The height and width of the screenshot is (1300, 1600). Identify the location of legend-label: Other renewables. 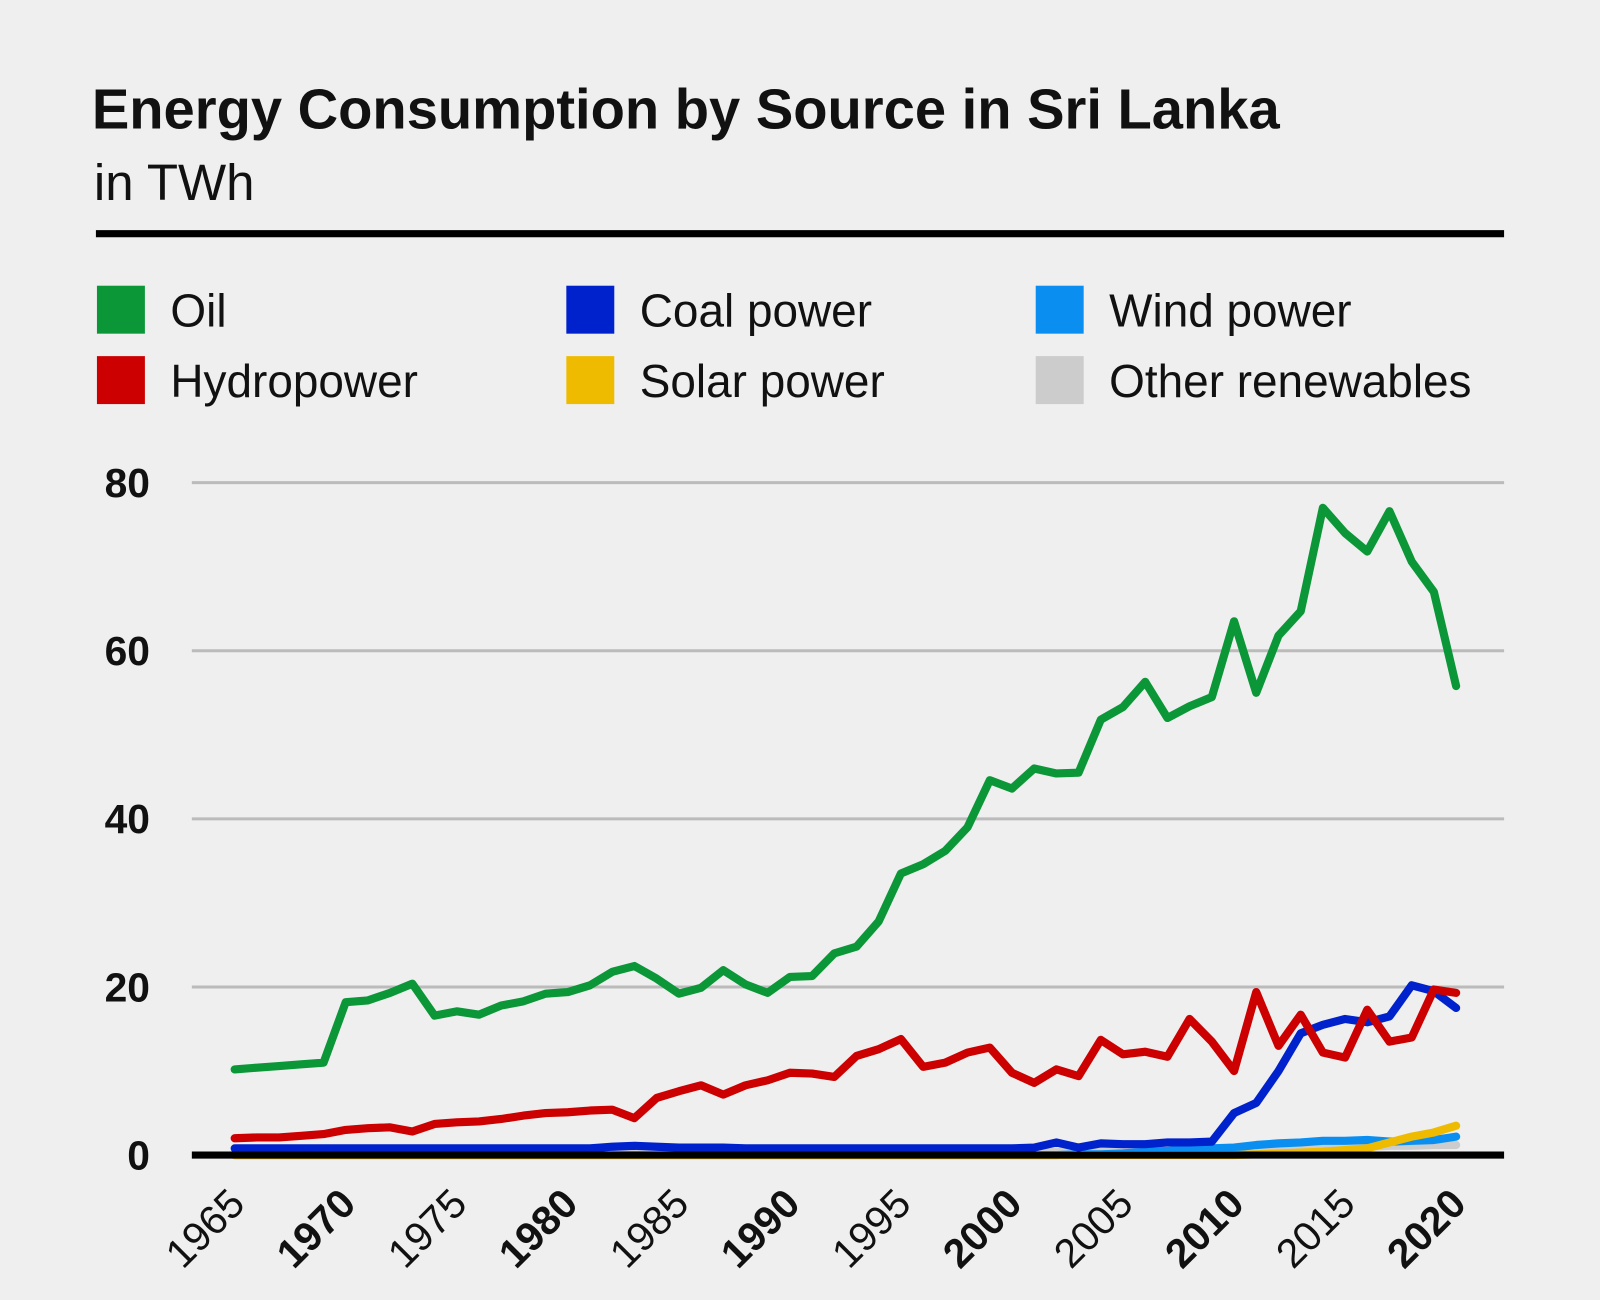
(1290, 381).